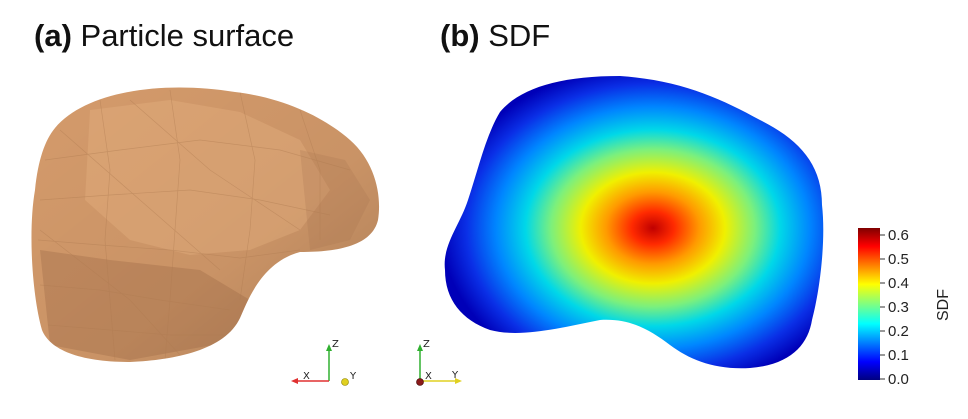  Describe the element at coordinates (519, 35) in the screenshot. I see `panel-b-label: SDF` at that location.